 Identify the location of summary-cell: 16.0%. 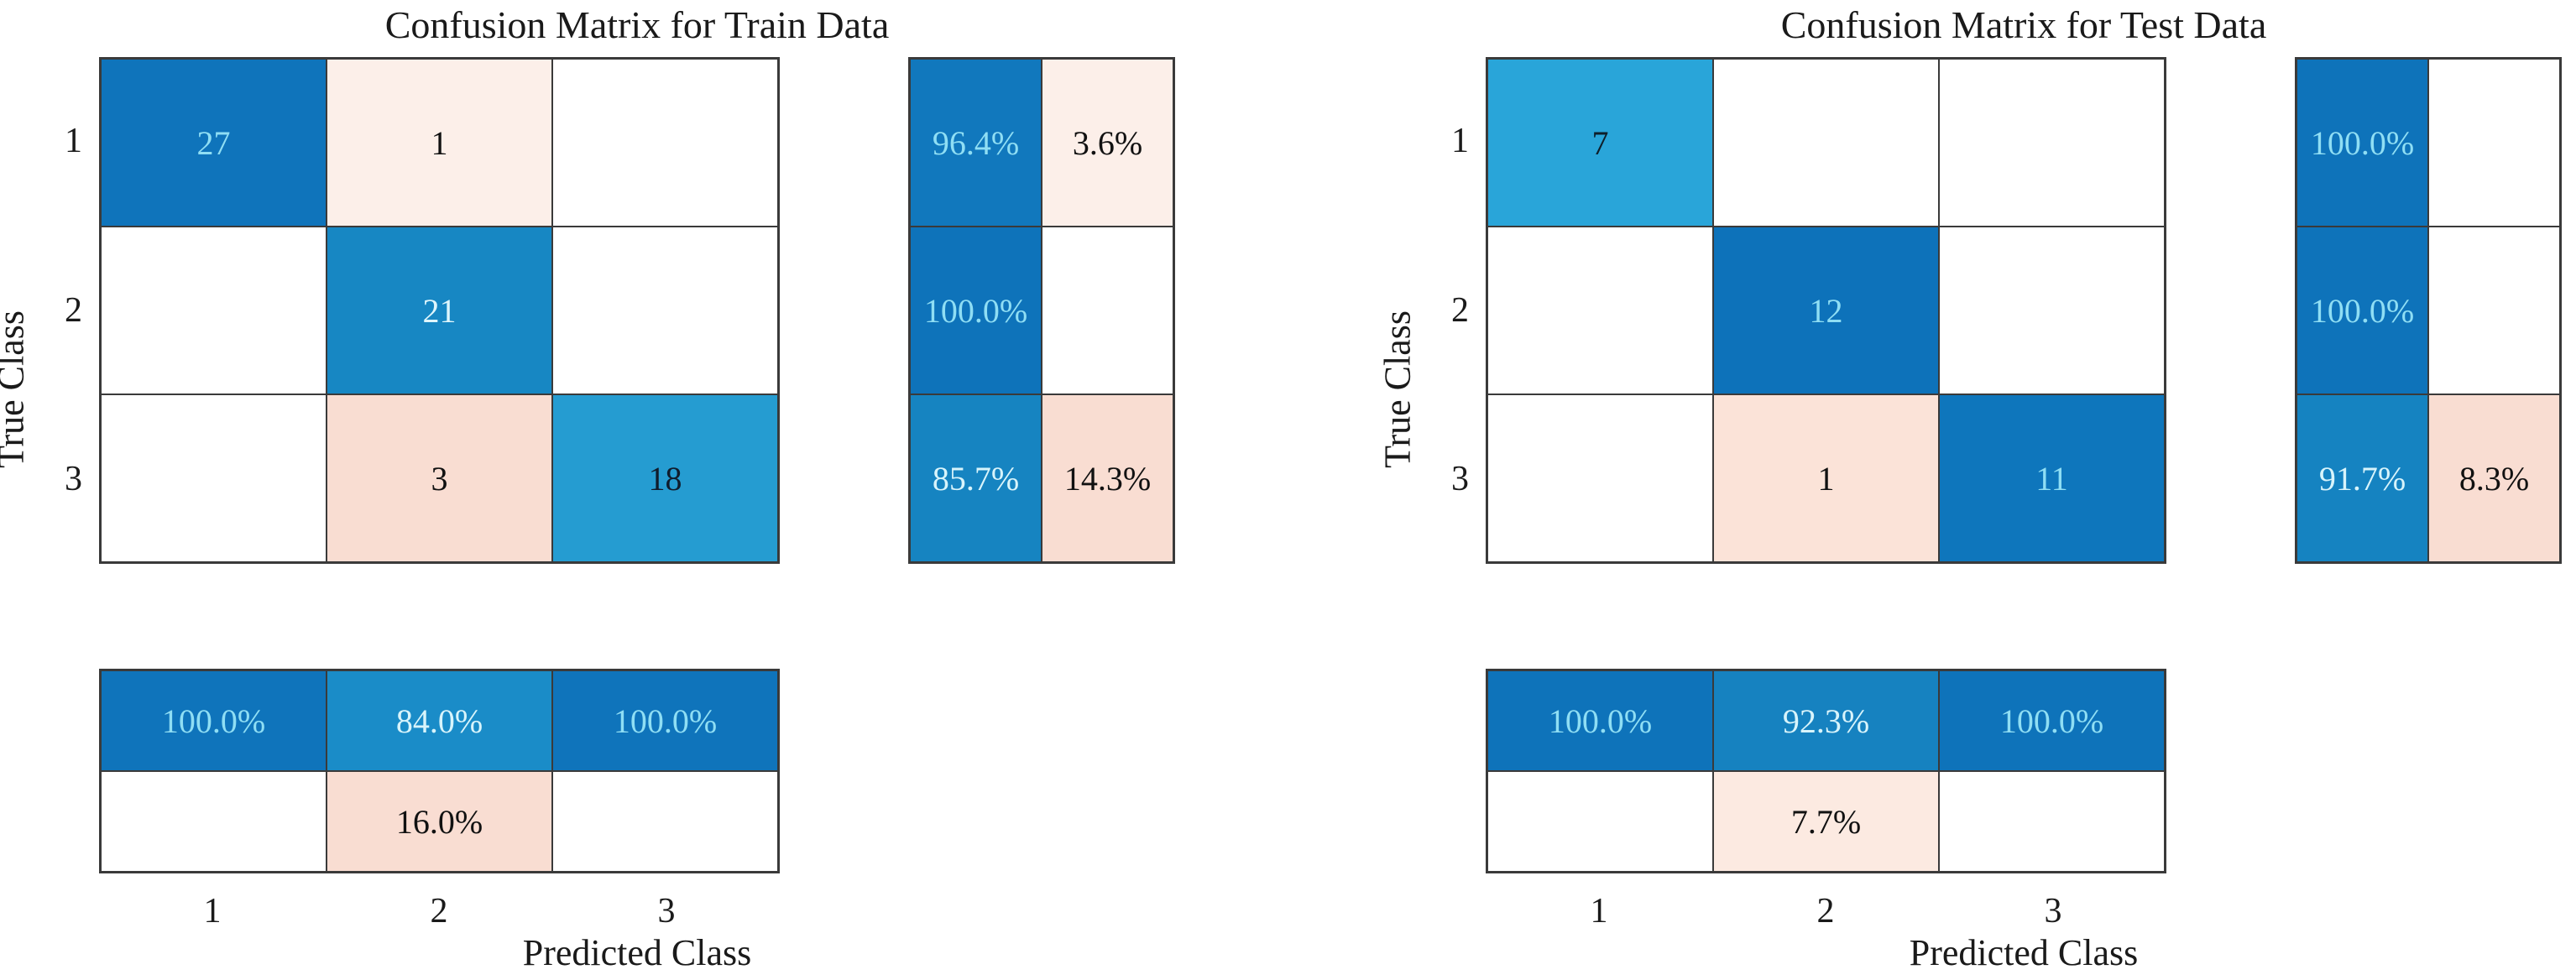
(439, 822).